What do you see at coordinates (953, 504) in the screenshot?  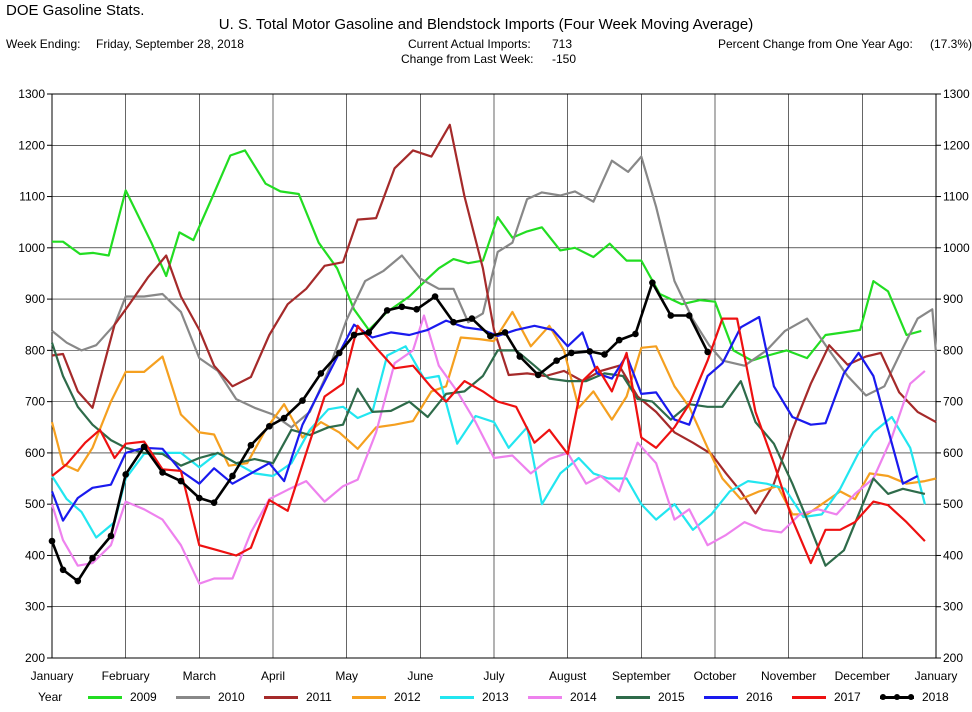 I see `y-tick-label-right: 500` at bounding box center [953, 504].